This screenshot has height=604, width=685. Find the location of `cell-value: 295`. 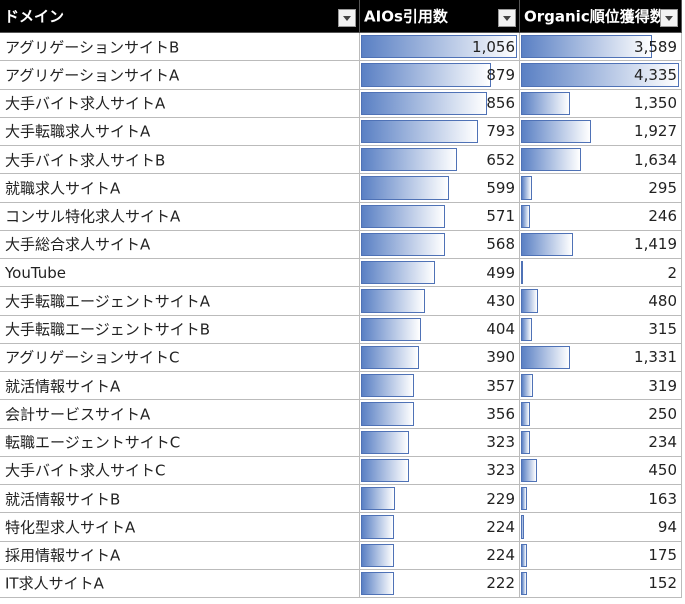

cell-value: 295 is located at coordinates (662, 187).